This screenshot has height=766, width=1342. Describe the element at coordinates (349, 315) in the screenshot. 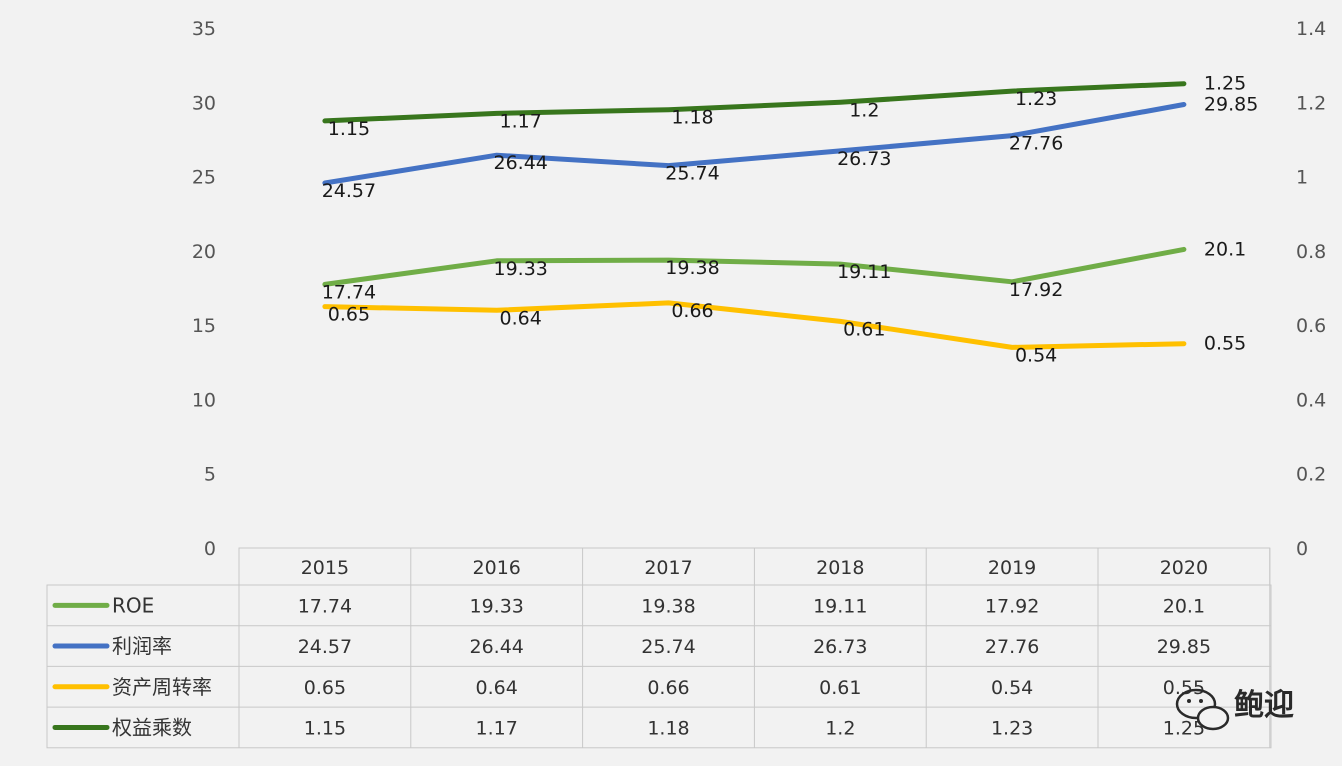

I see `data-label: 0.65` at that location.